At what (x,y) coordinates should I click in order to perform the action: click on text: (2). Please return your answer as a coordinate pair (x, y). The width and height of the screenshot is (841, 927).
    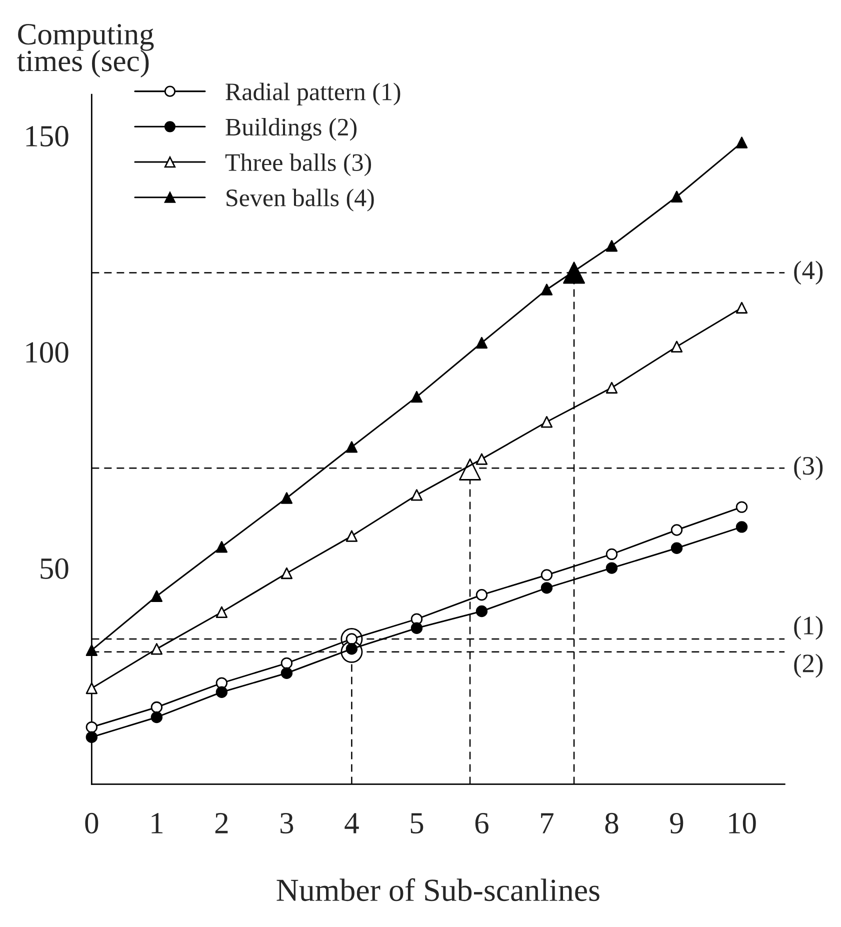
    Looking at the image, I should click on (808, 666).